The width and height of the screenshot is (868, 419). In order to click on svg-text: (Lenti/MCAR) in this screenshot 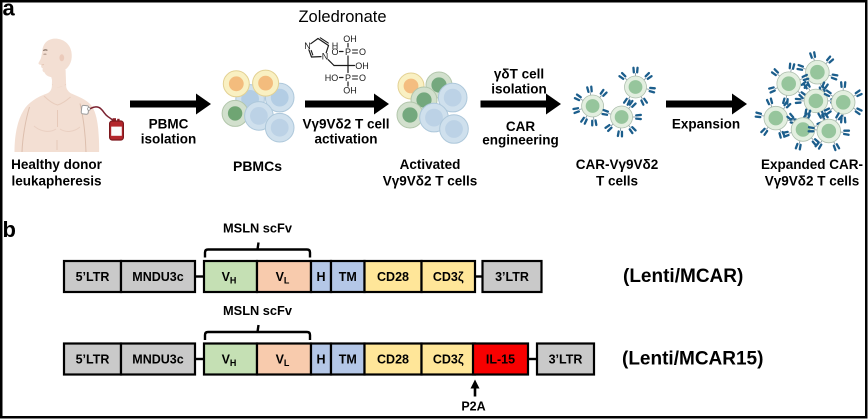, I will do `click(683, 276)`.